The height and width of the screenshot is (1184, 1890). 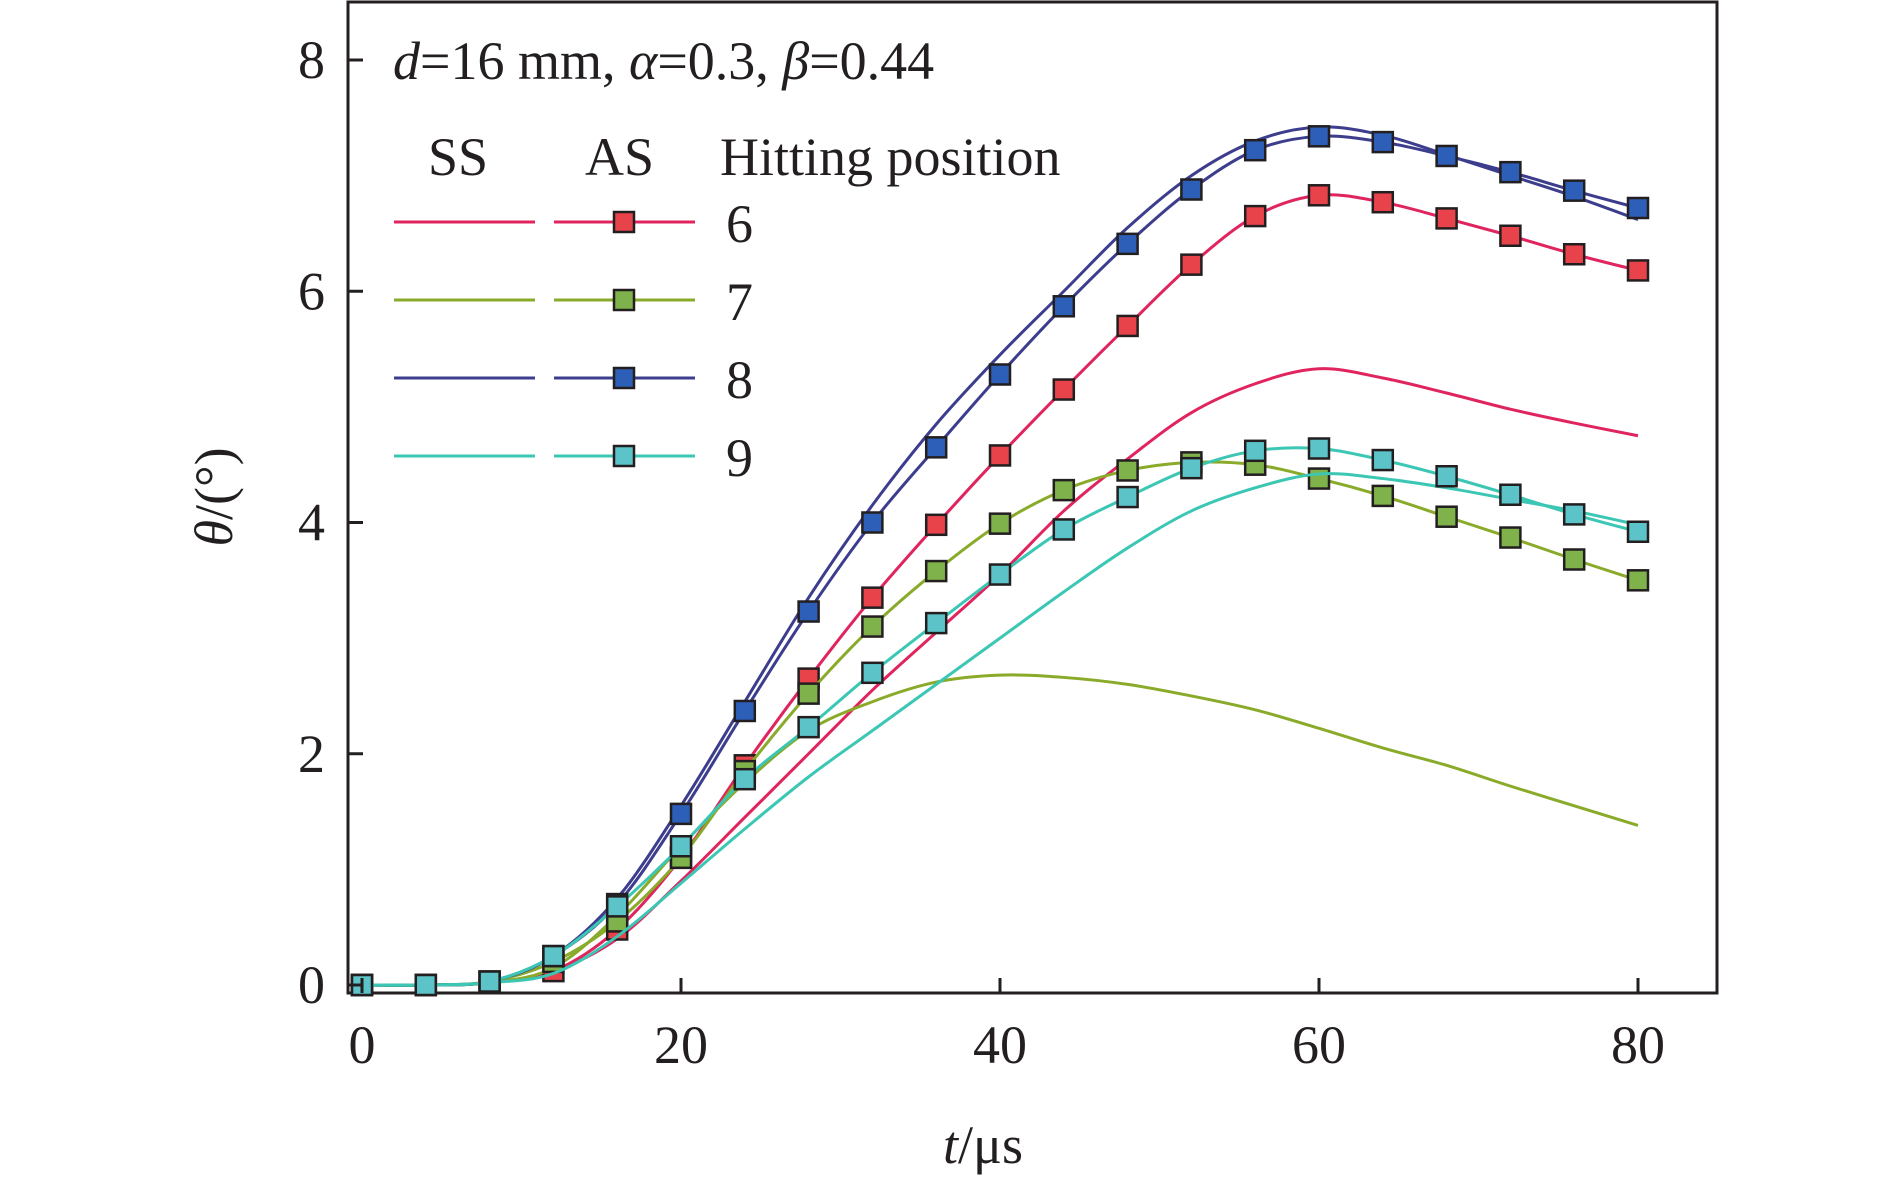 I want to click on annotation: d=16 mm, α=0.3, β=0.44, so click(x=663, y=61).